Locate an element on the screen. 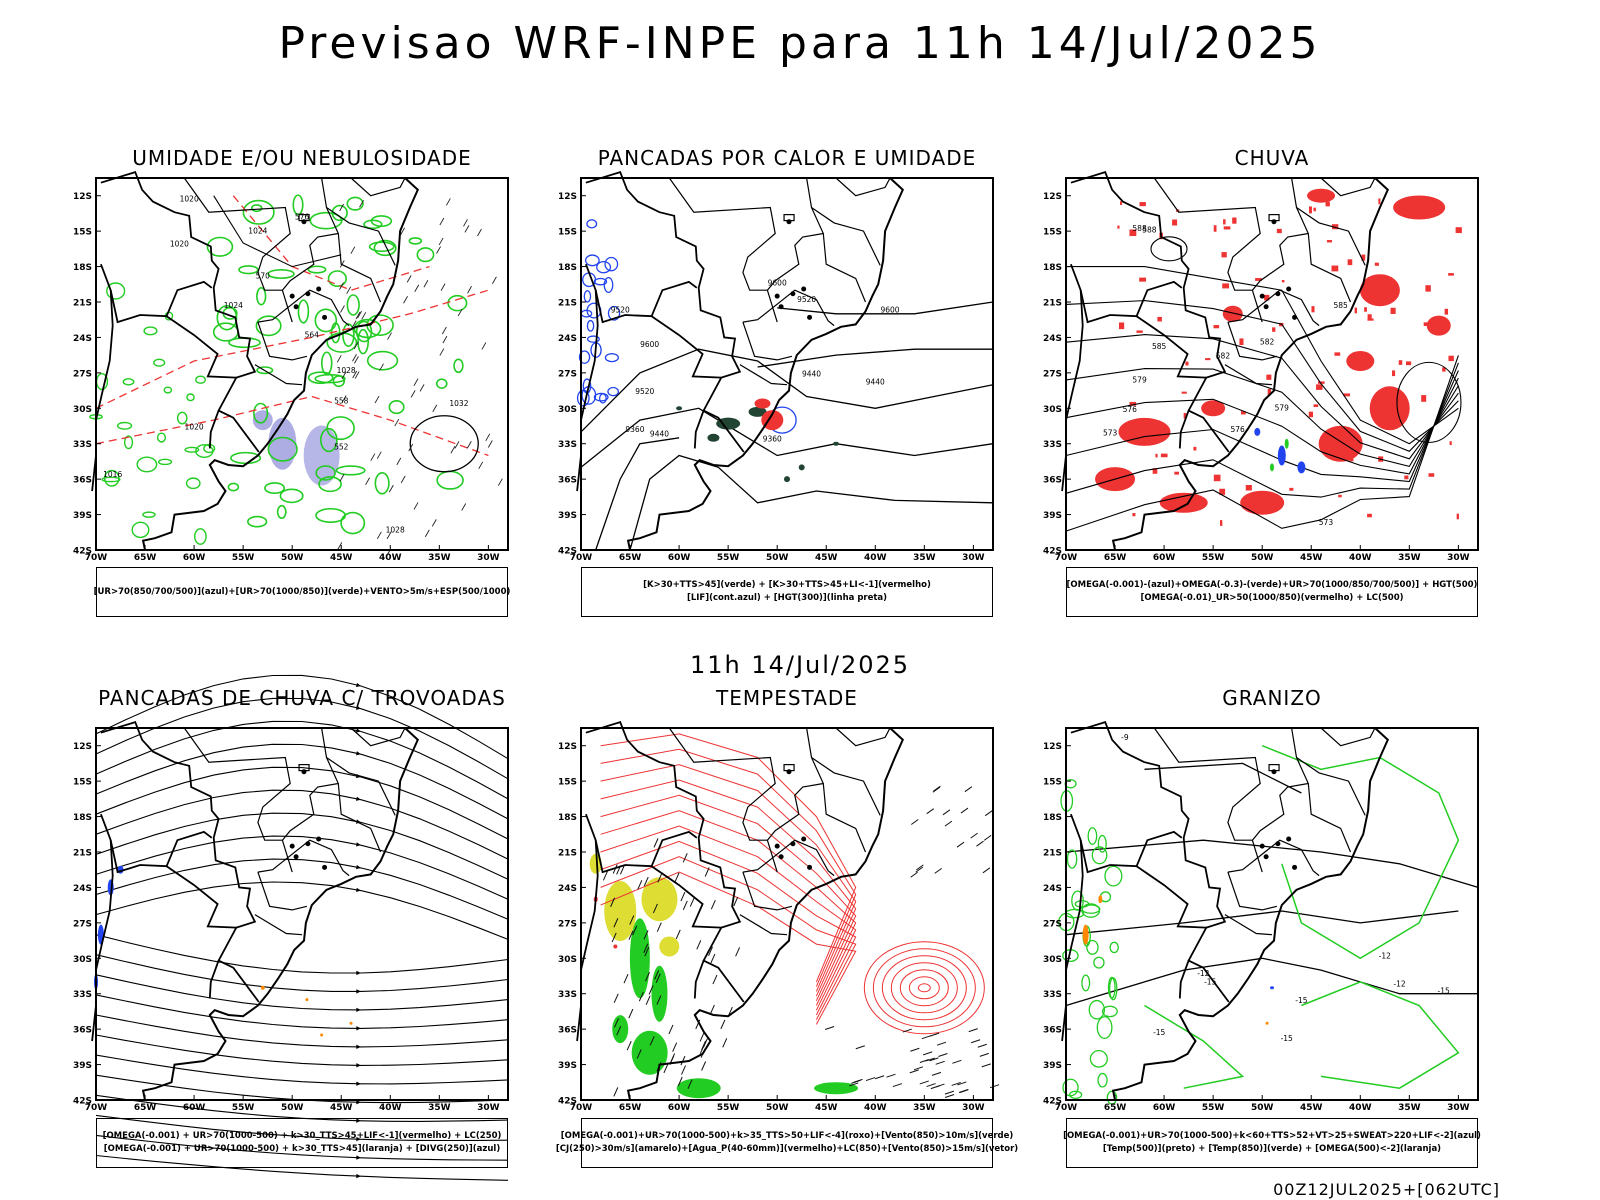  temp850-contours is located at coordinates (1259, 925).